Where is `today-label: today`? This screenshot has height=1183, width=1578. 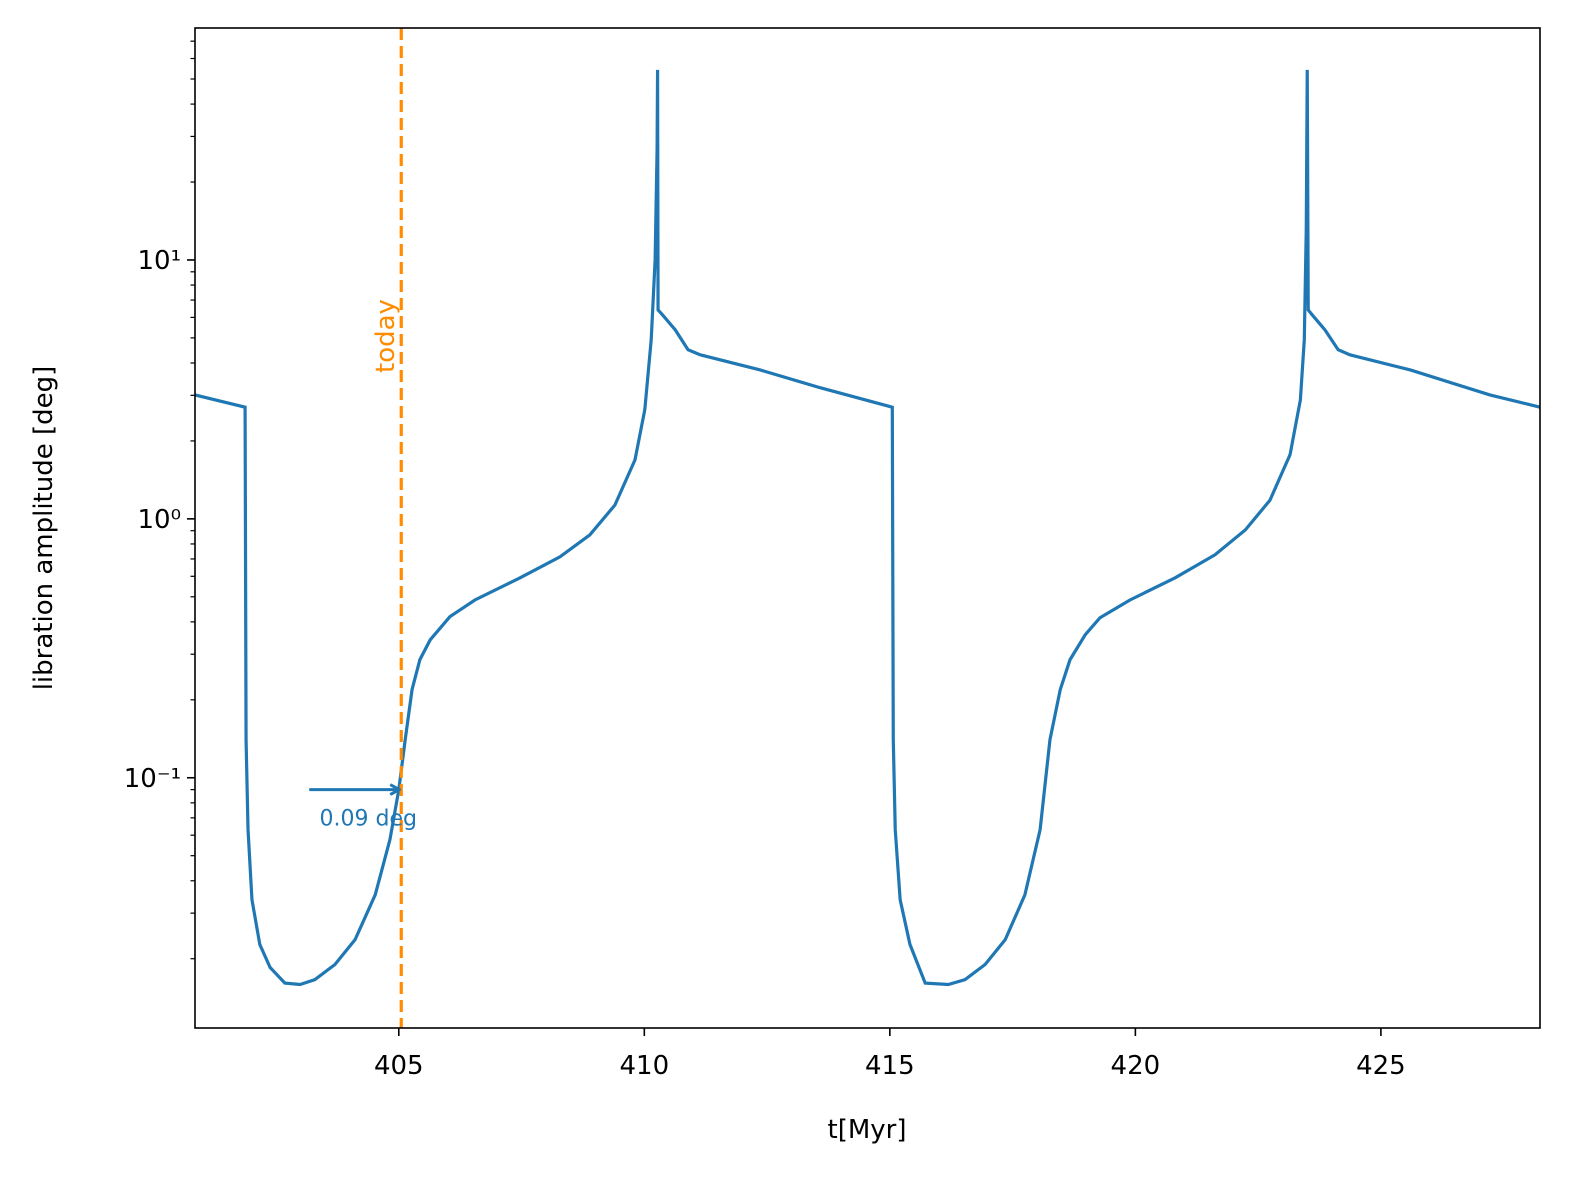 today-label: today is located at coordinates (386, 336).